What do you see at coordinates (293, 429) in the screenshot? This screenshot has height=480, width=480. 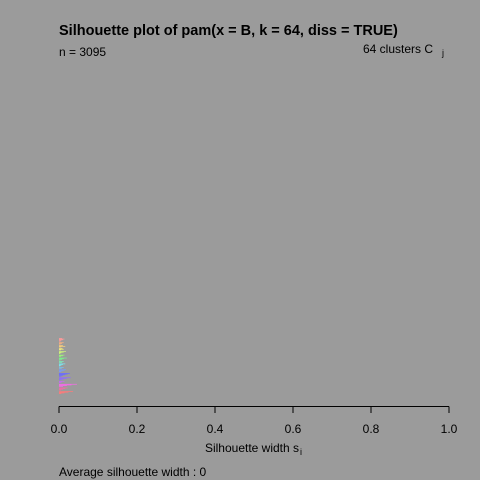 I see `x-tick-label: 0.6` at bounding box center [293, 429].